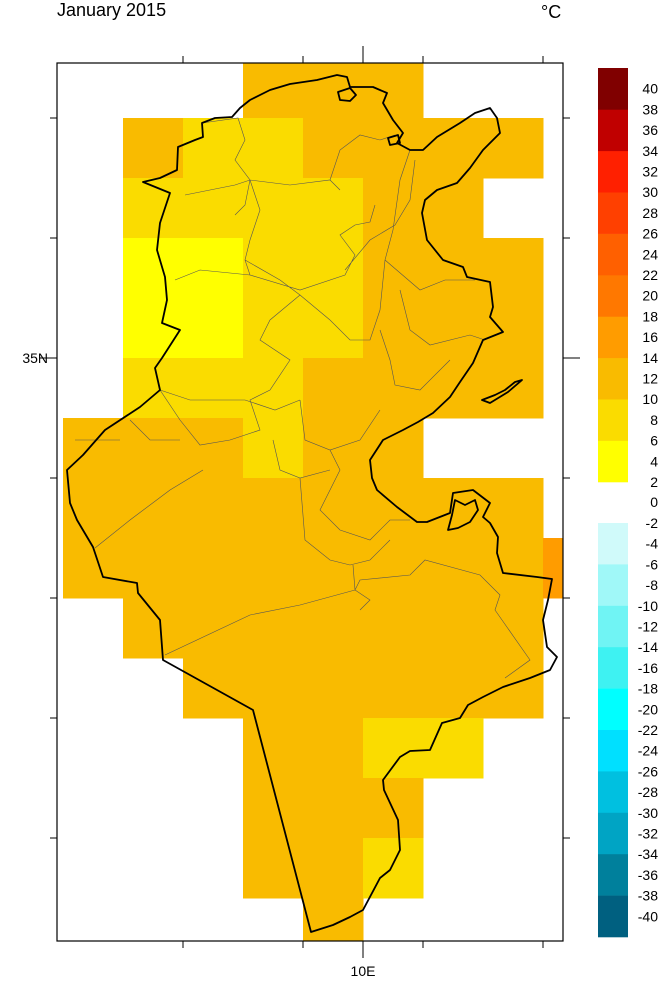  I want to click on colorbar-label: -6, so click(652, 564).